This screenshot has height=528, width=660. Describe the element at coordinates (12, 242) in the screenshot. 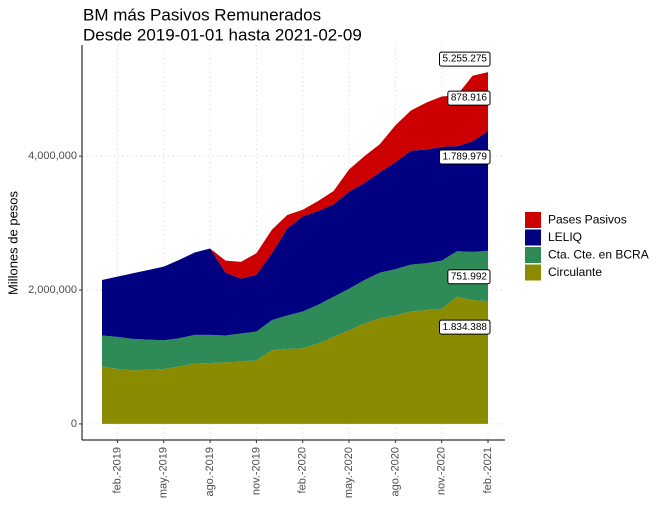

I see `y-axis-label: Millones de pesos` at that location.